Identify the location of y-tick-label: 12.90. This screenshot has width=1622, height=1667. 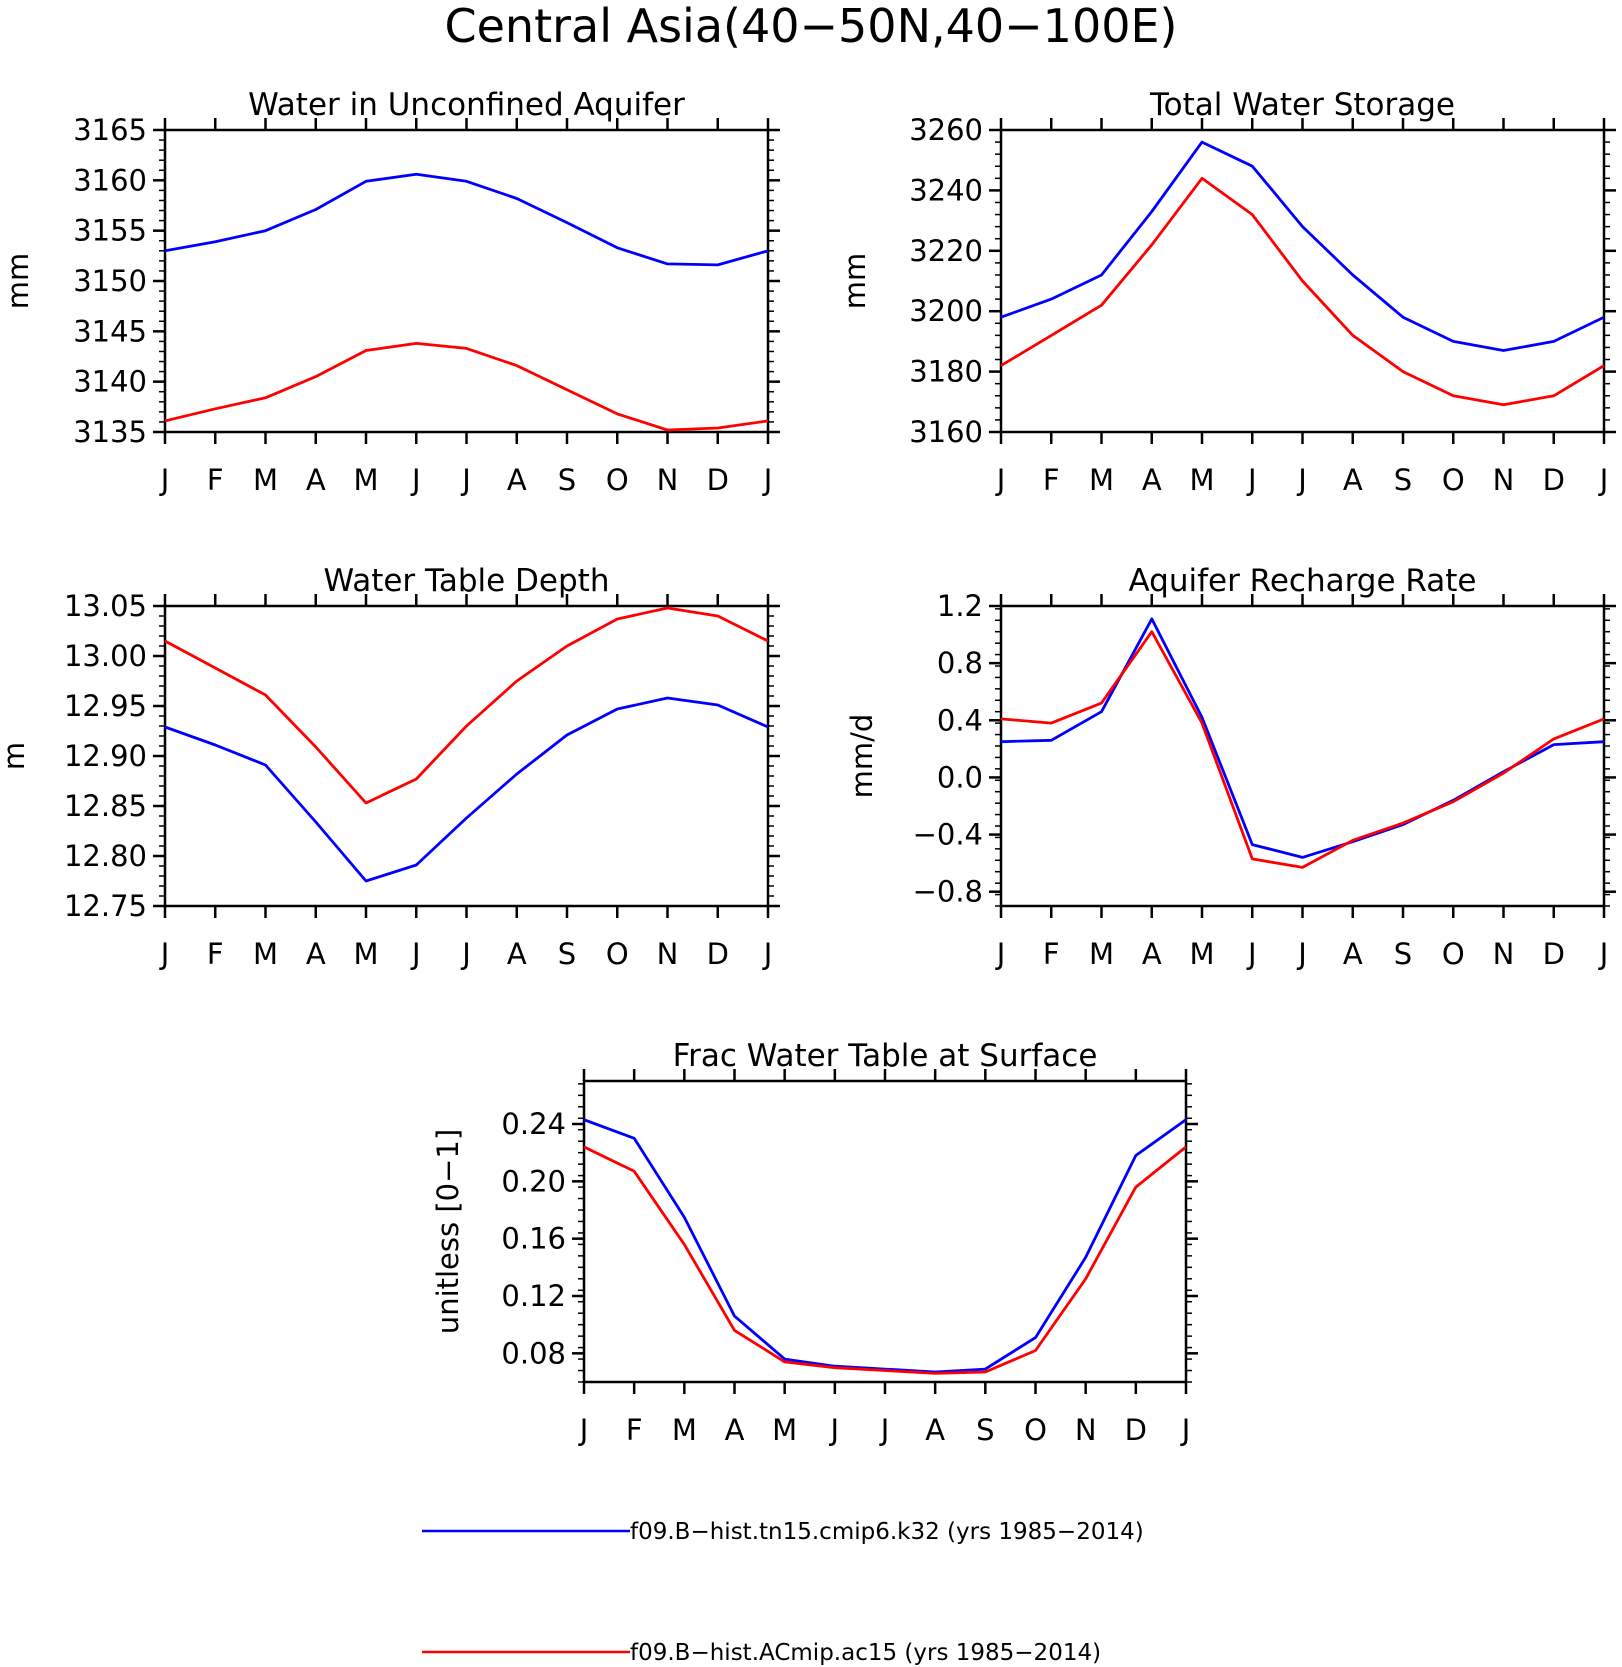
(105, 756).